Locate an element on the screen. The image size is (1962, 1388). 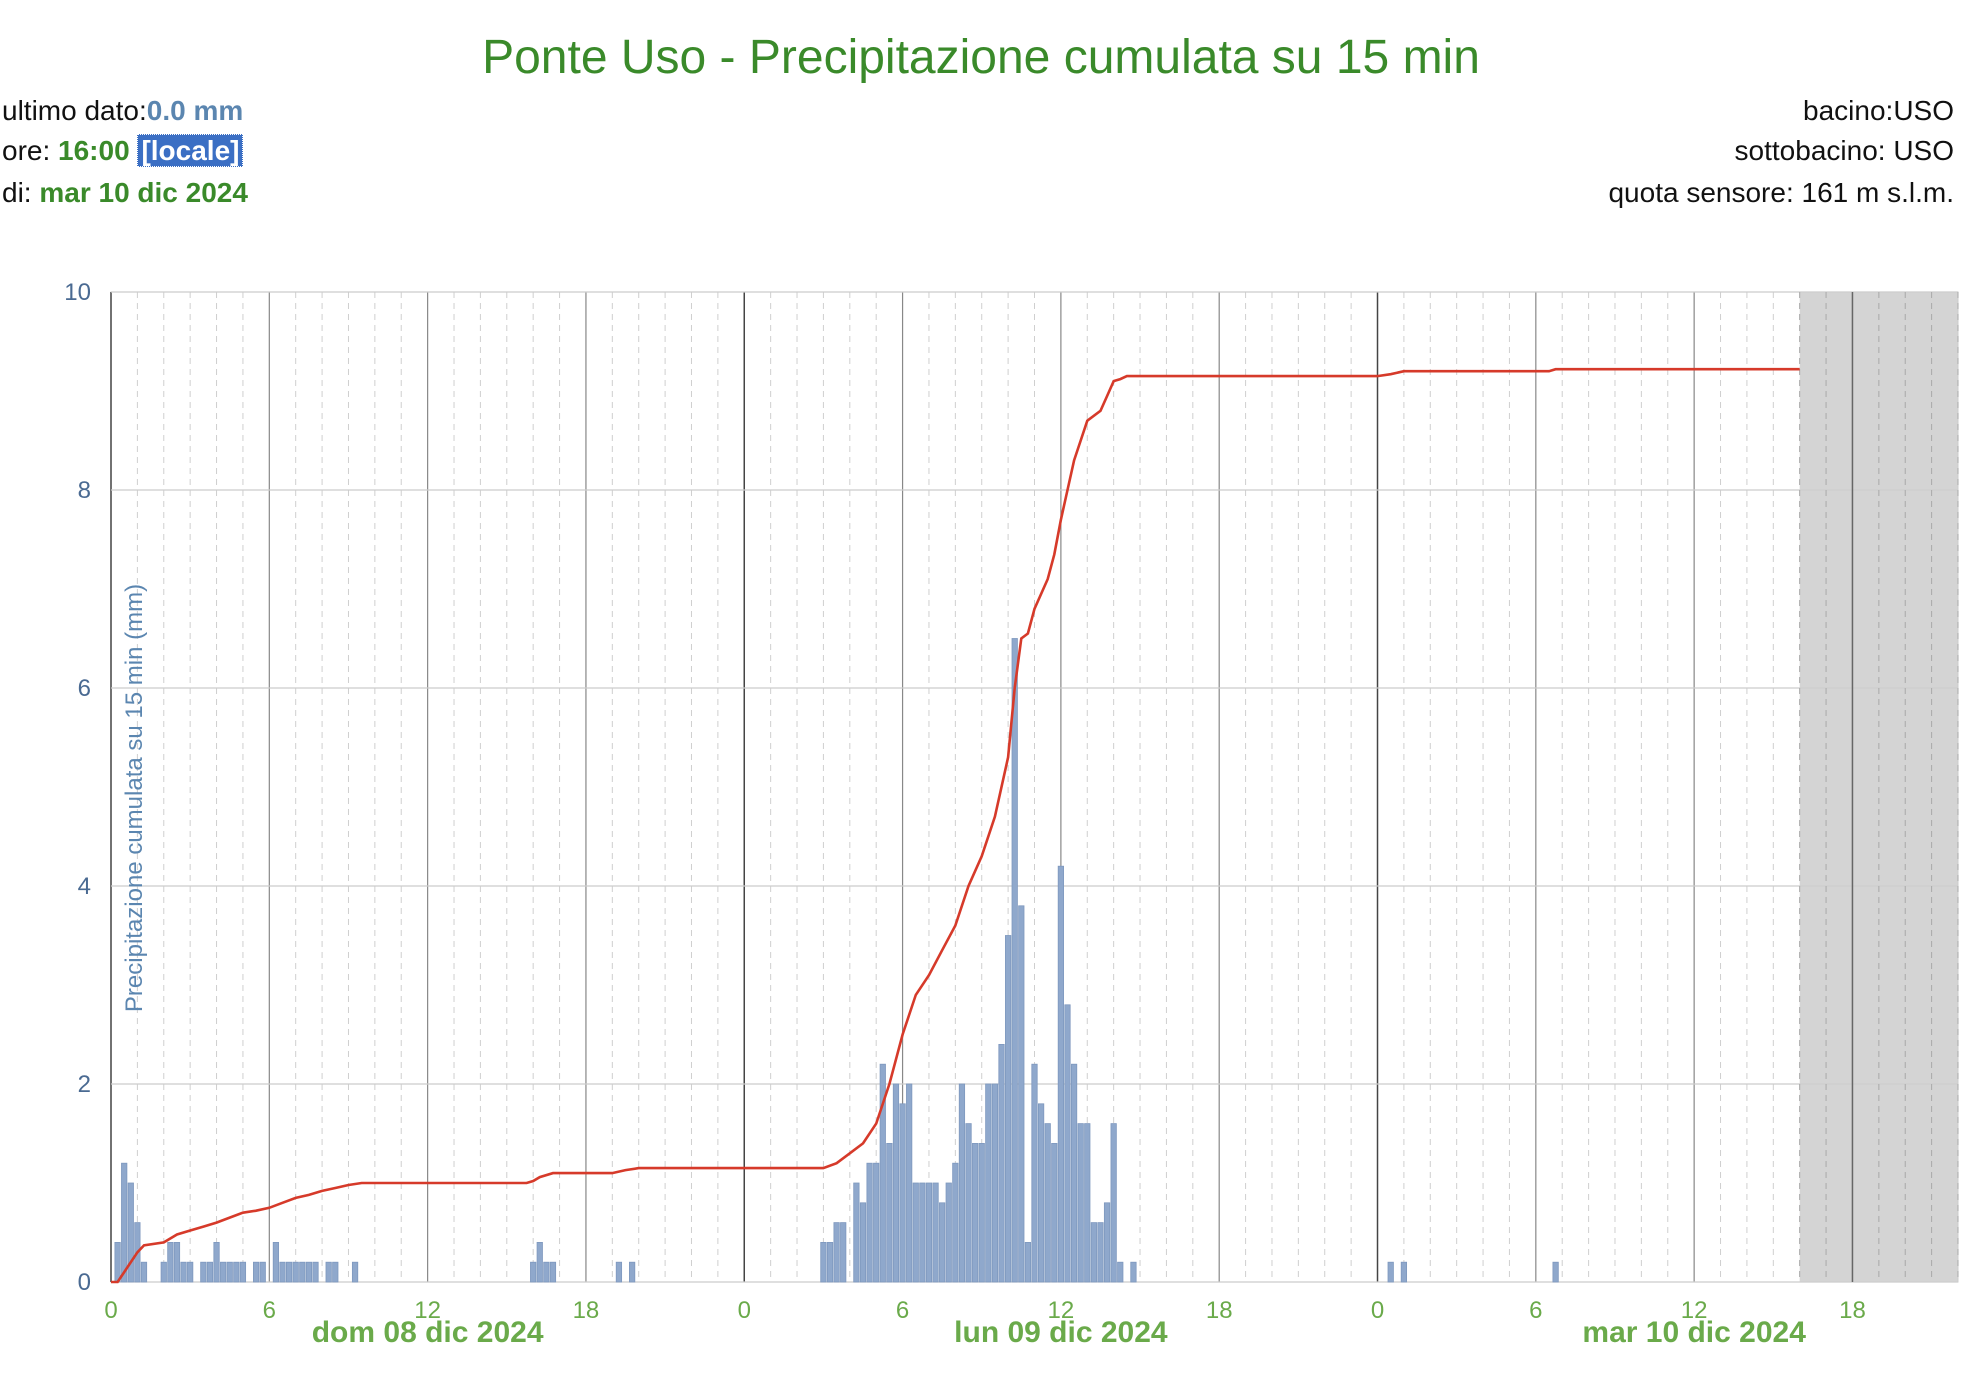
last-value: 0.0 mm is located at coordinates (195, 110).